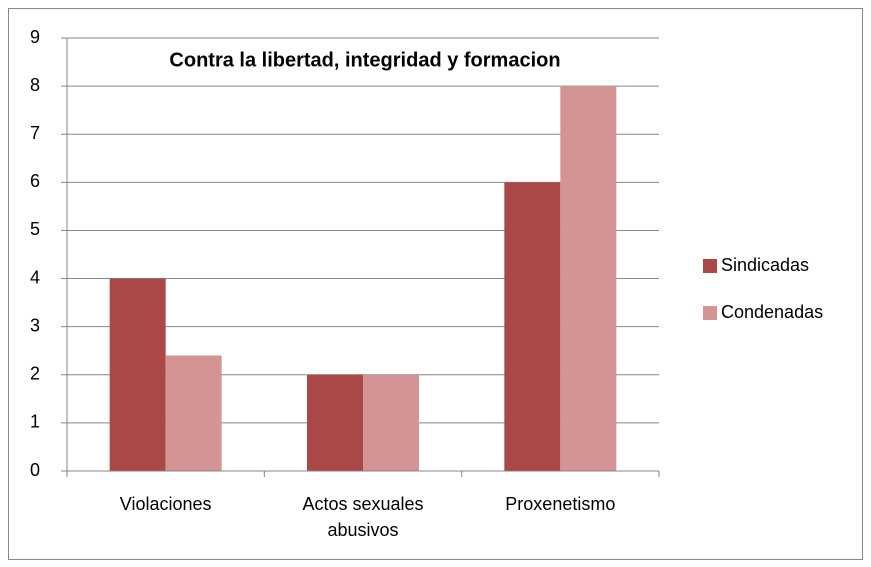 This screenshot has height=567, width=871. What do you see at coordinates (363, 517) in the screenshot?
I see `x-tick-label: Actos sexuales abusivos` at bounding box center [363, 517].